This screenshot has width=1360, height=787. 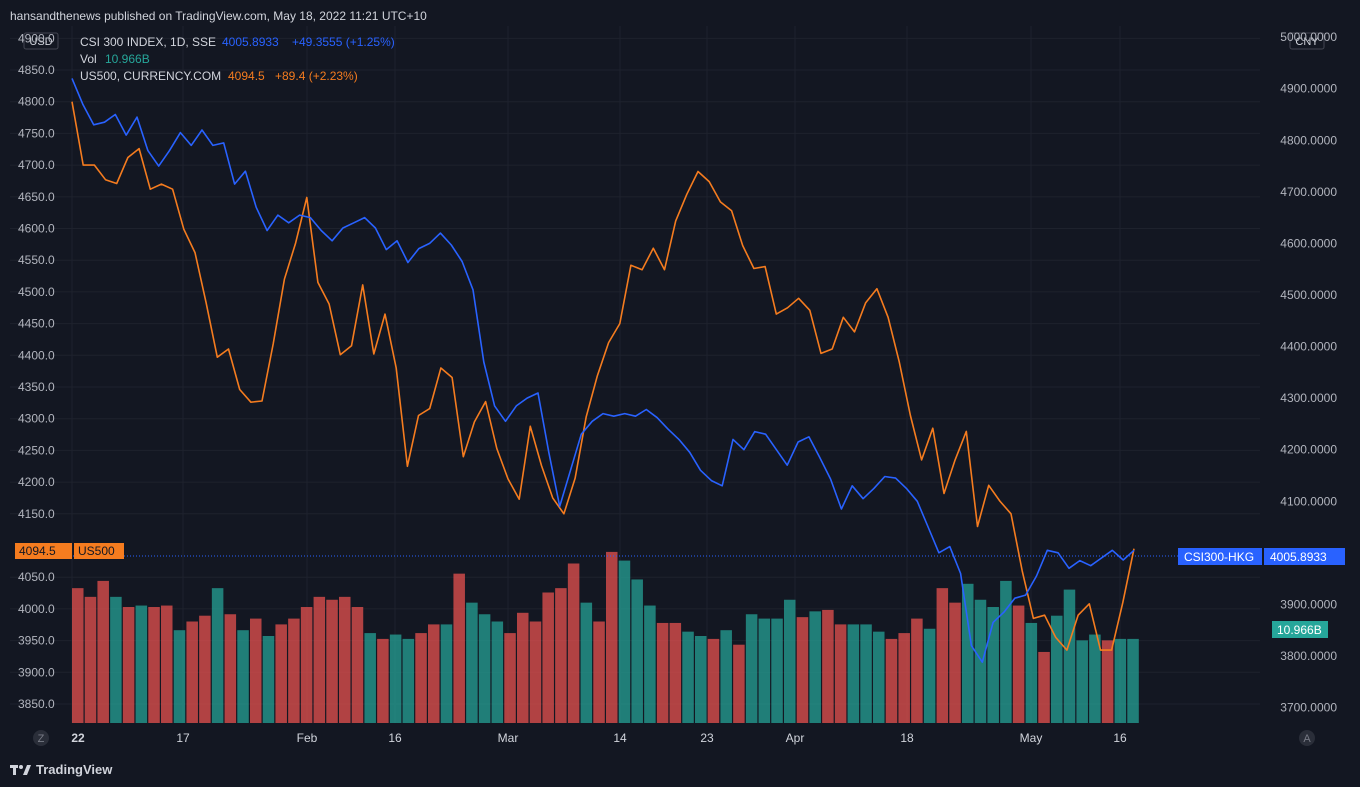 What do you see at coordinates (36, 387) in the screenshot?
I see `left-tick-label: 4350.0` at bounding box center [36, 387].